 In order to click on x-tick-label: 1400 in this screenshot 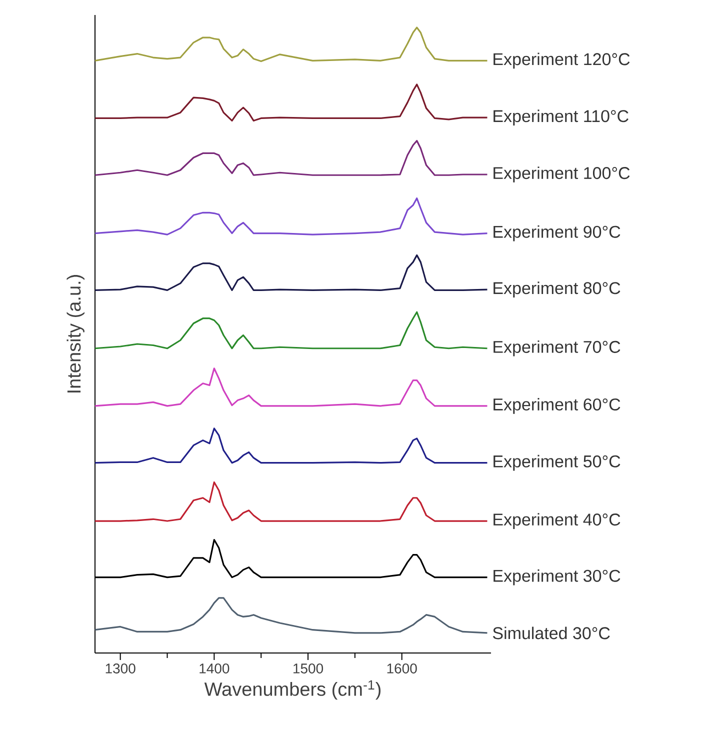, I will do `click(215, 669)`.